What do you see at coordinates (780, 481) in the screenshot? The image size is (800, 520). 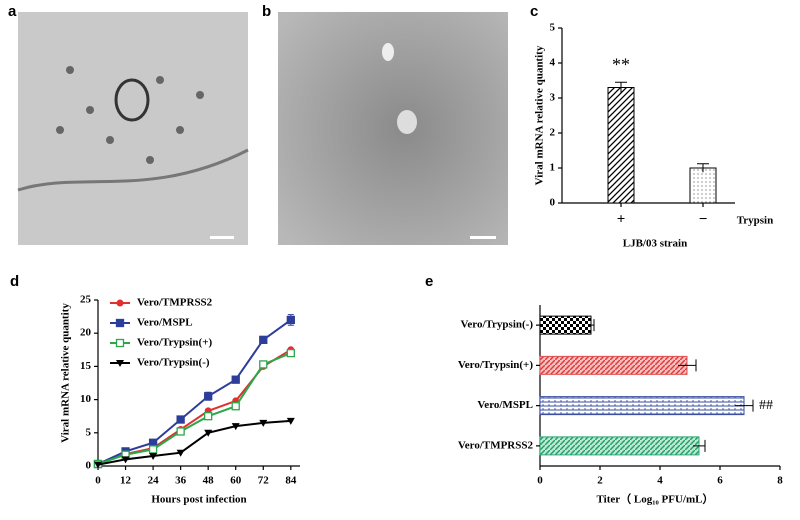 I see `x-tick-label: 8` at bounding box center [780, 481].